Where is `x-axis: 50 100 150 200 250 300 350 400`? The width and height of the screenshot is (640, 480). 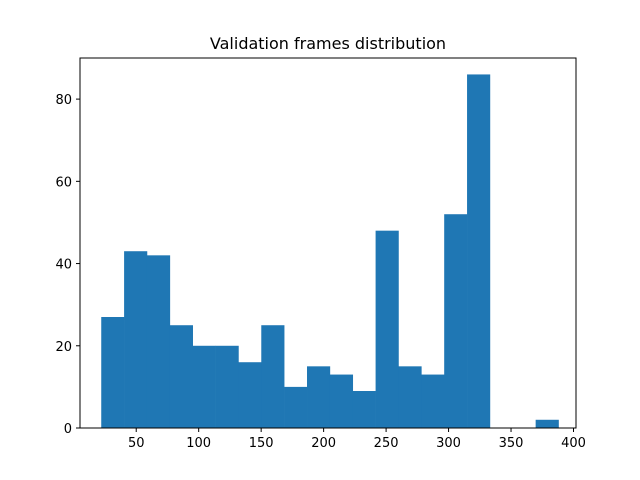 x-axis: 50 100 150 200 250 300 350 400 is located at coordinates (357, 439).